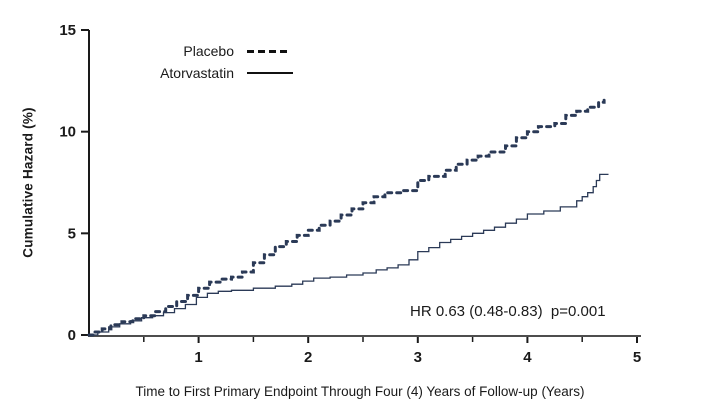  Describe the element at coordinates (418, 357) in the screenshot. I see `x-tick-label: 3` at that location.